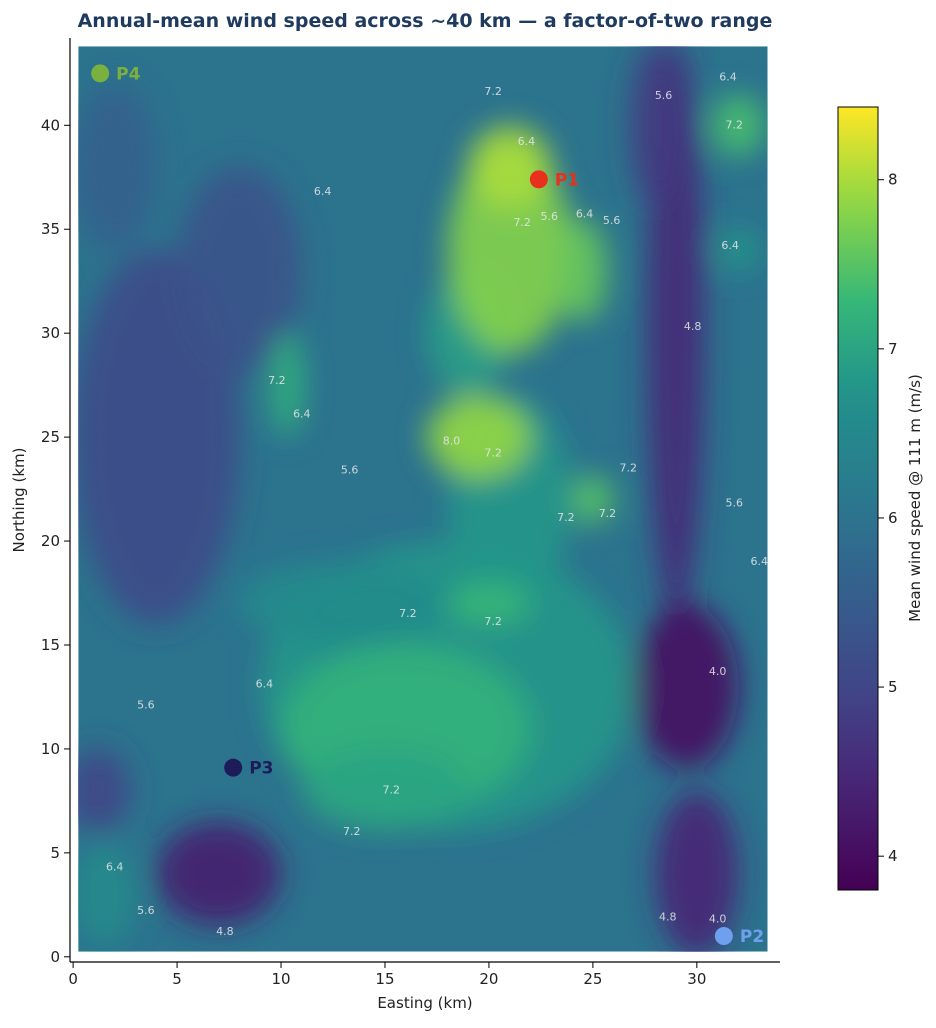 This screenshot has height=1028, width=936. Describe the element at coordinates (177, 979) in the screenshot. I see `x-tick-label: 5` at that location.